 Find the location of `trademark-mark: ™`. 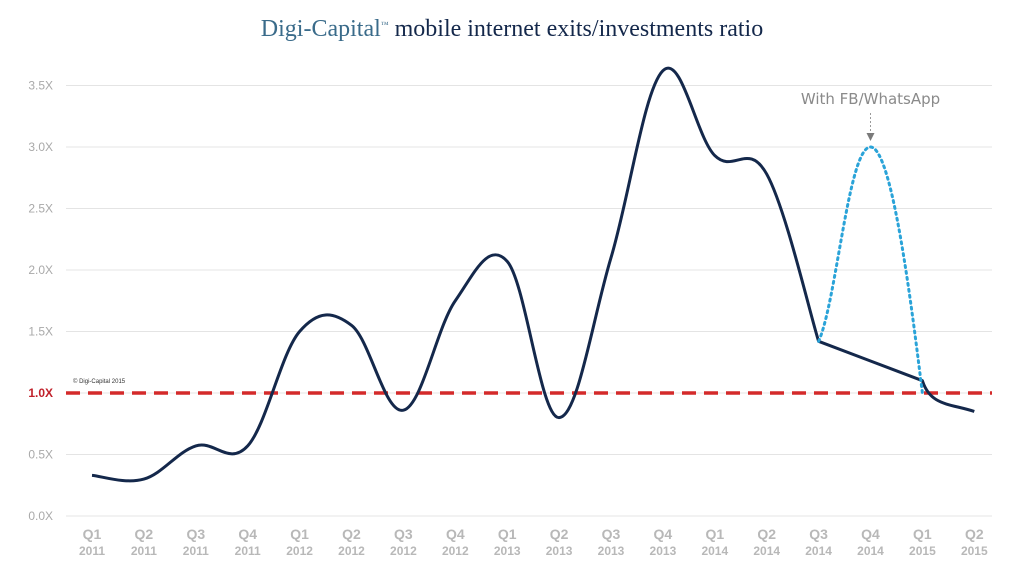

trademark-mark: ™ is located at coordinates (384, 24).